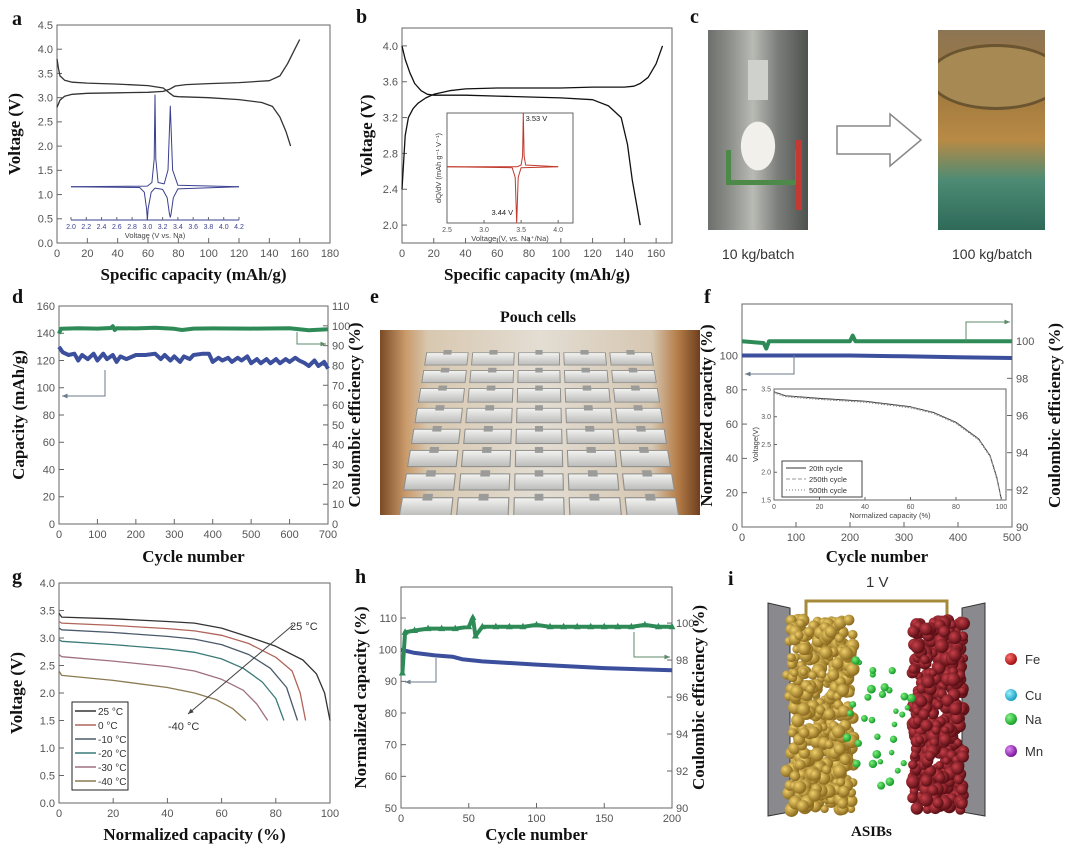 The width and height of the screenshot is (1080, 856). What do you see at coordinates (755, 444) in the screenshot?
I see `y-axis-label: Voltage(V)` at bounding box center [755, 444].